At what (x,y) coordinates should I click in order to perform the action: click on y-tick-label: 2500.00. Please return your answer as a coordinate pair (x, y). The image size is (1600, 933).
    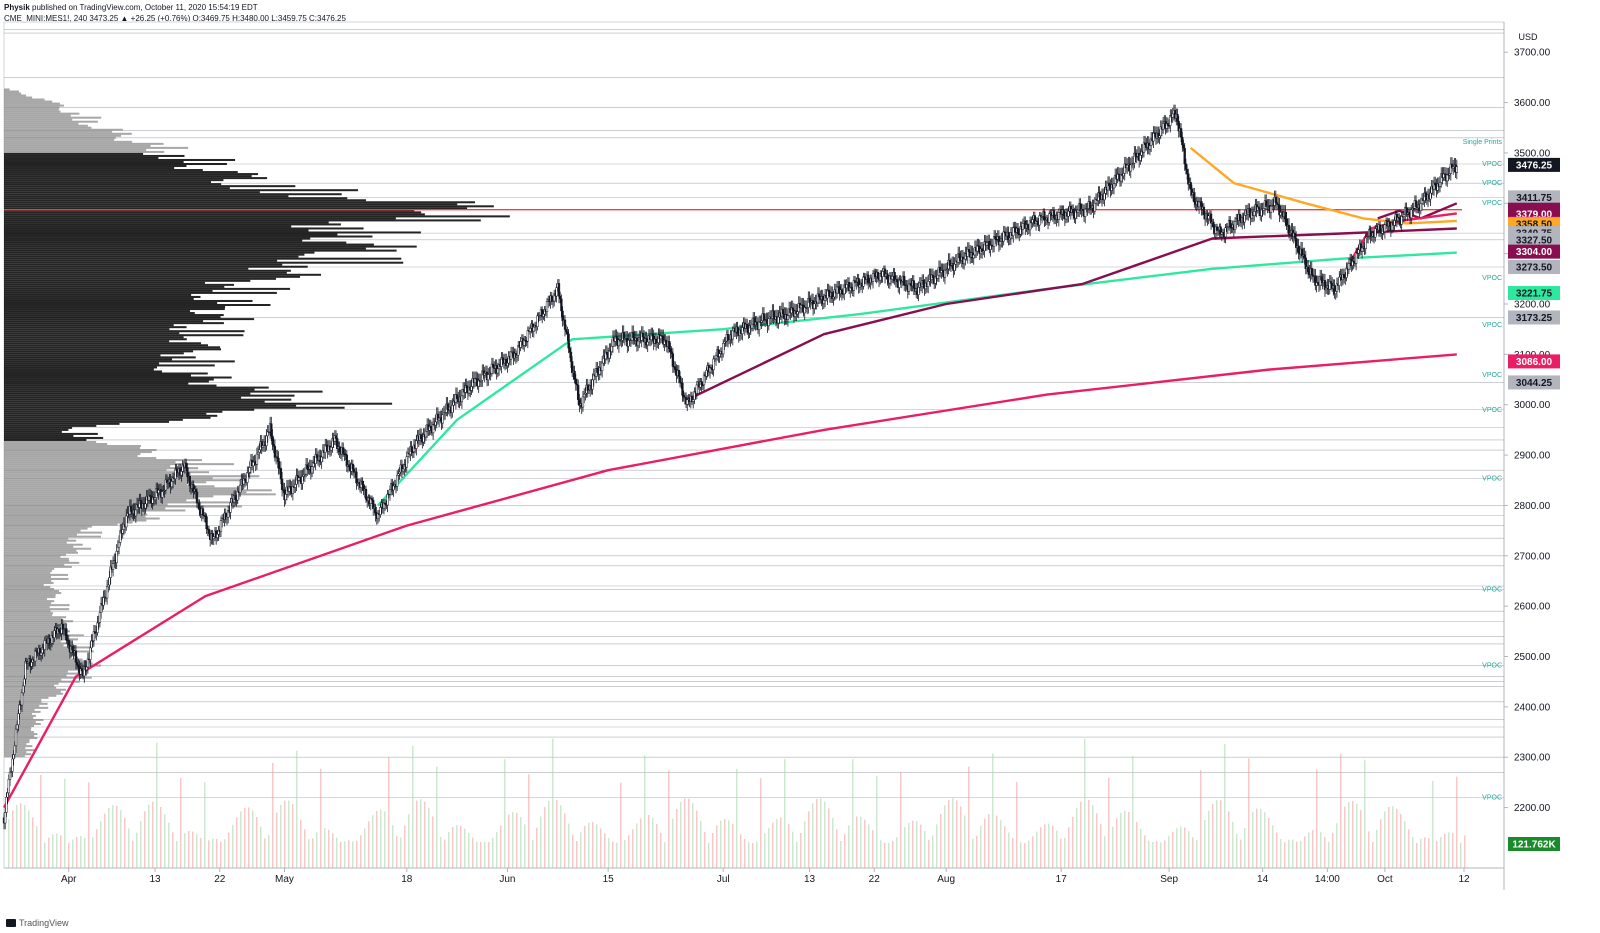
    Looking at the image, I should click on (1532, 657).